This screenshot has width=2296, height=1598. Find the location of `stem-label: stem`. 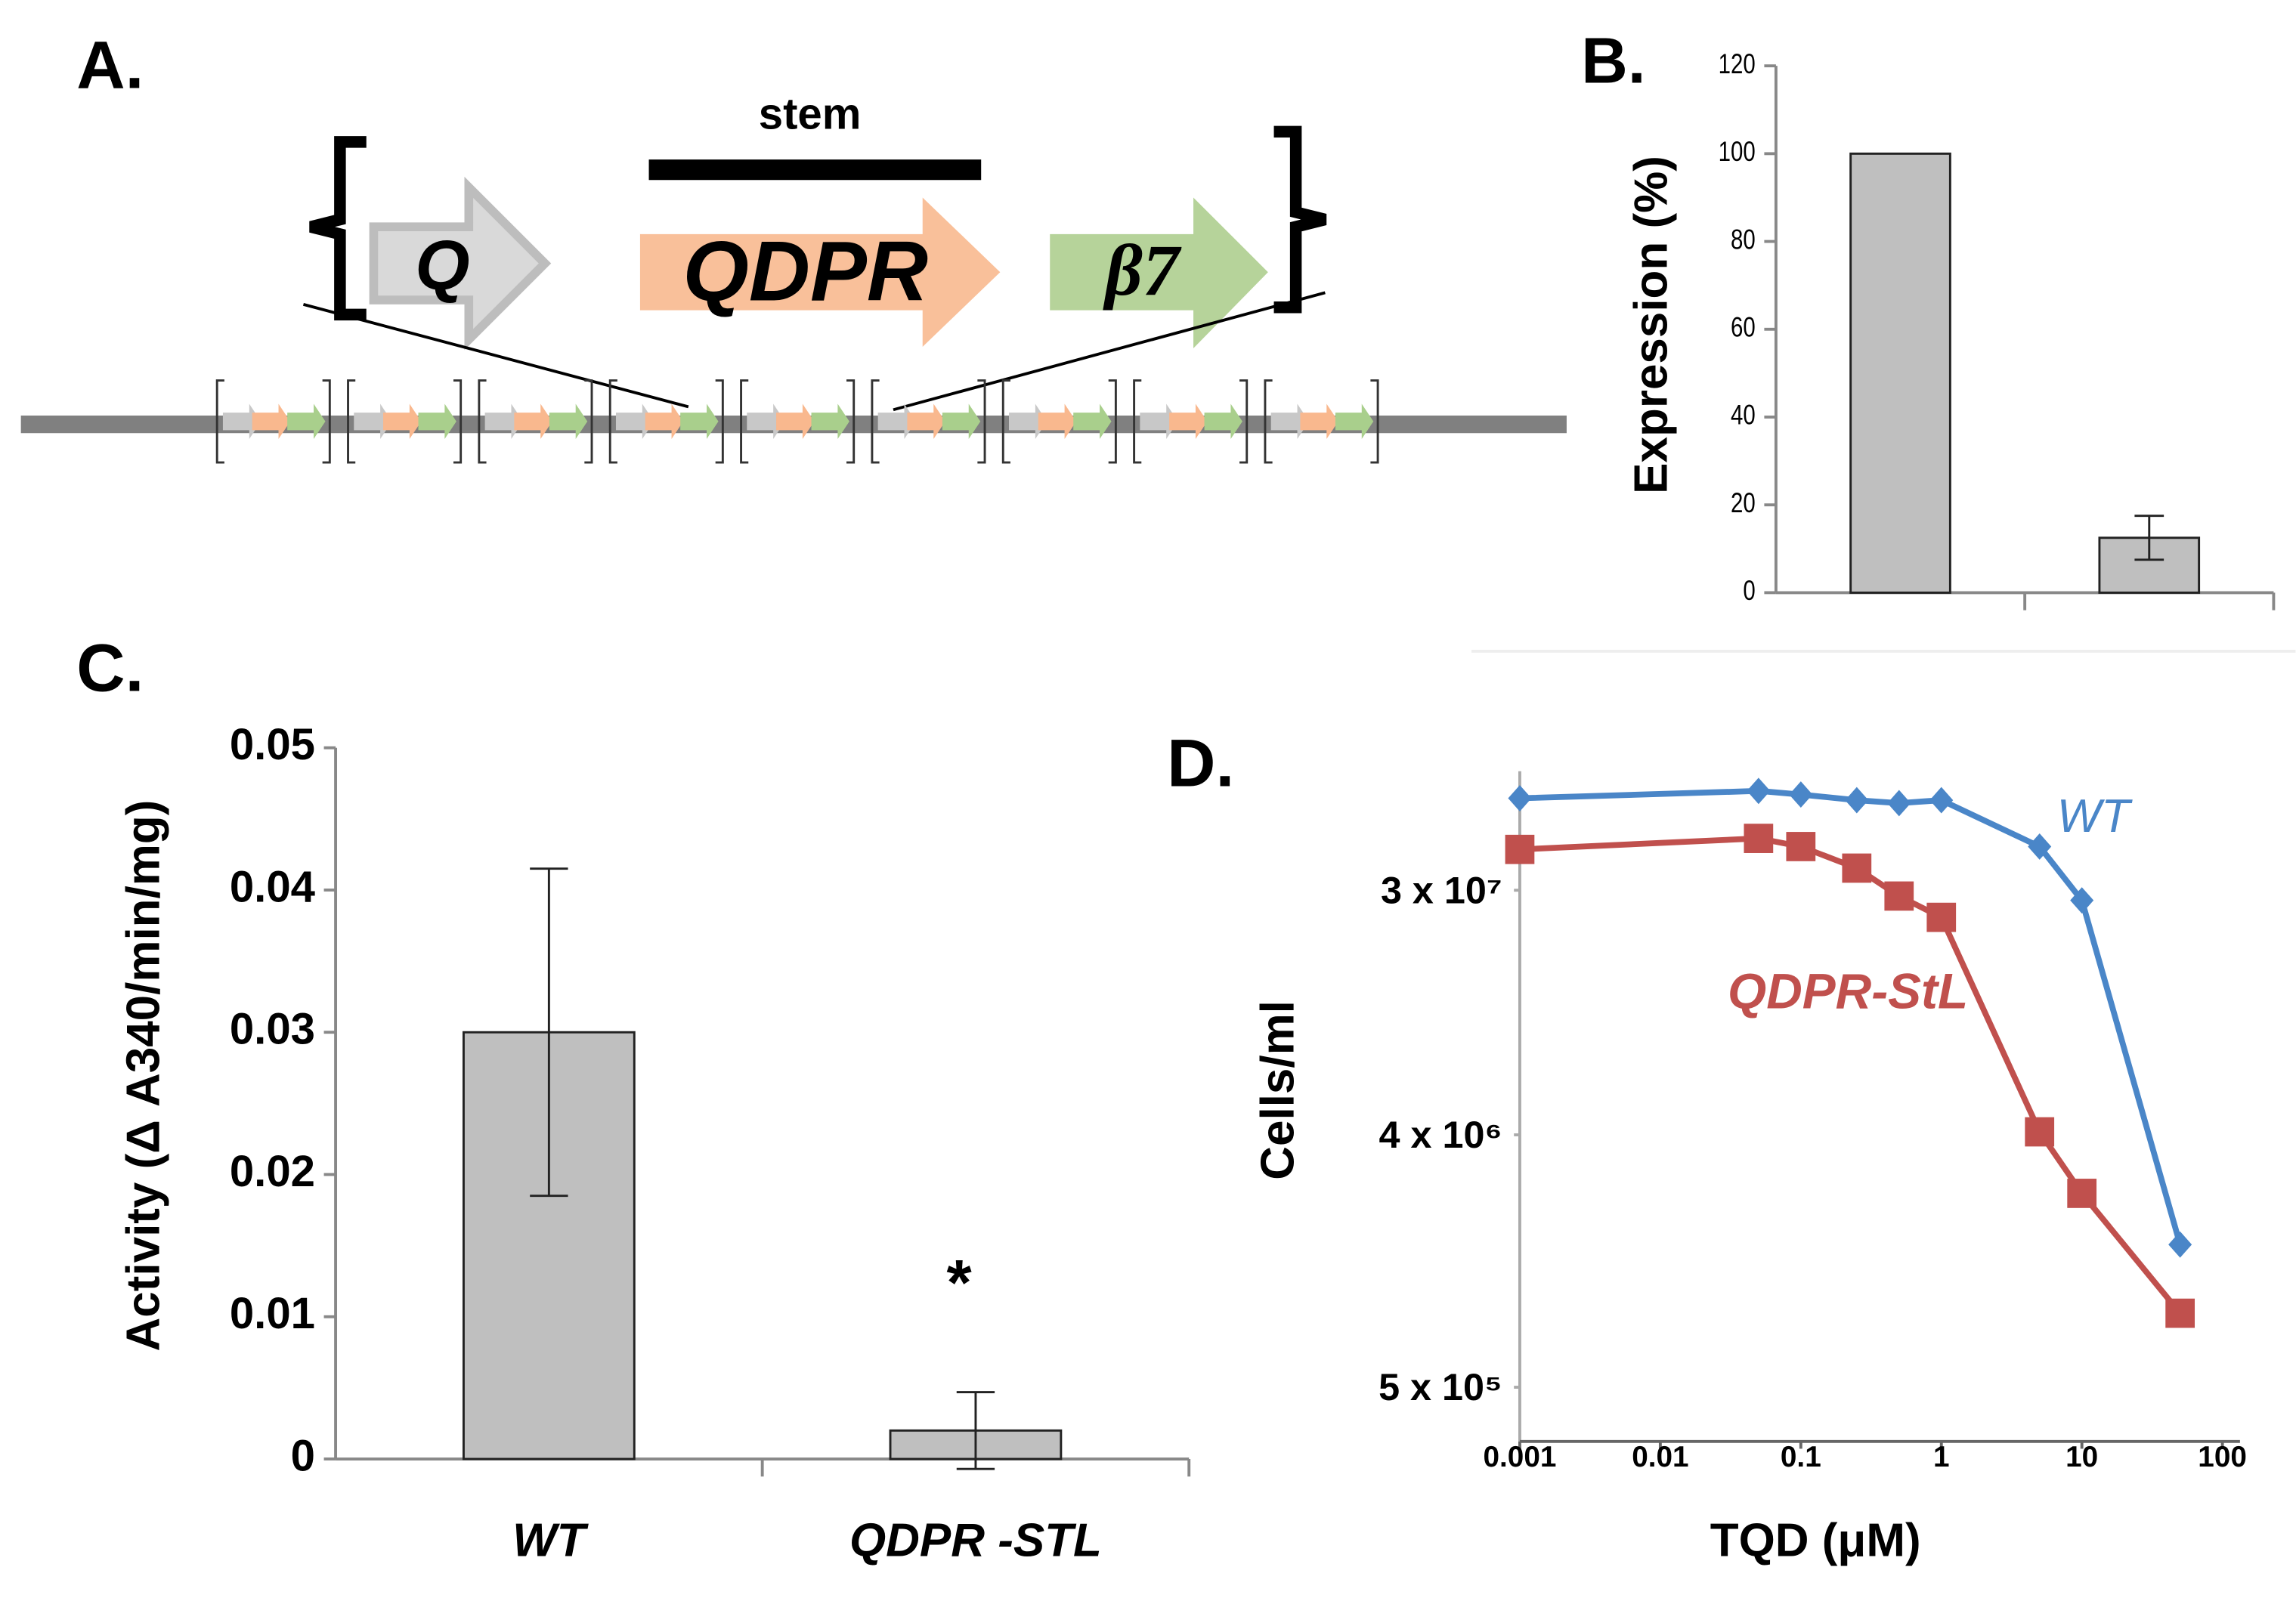

stem-label: stem is located at coordinates (810, 113).